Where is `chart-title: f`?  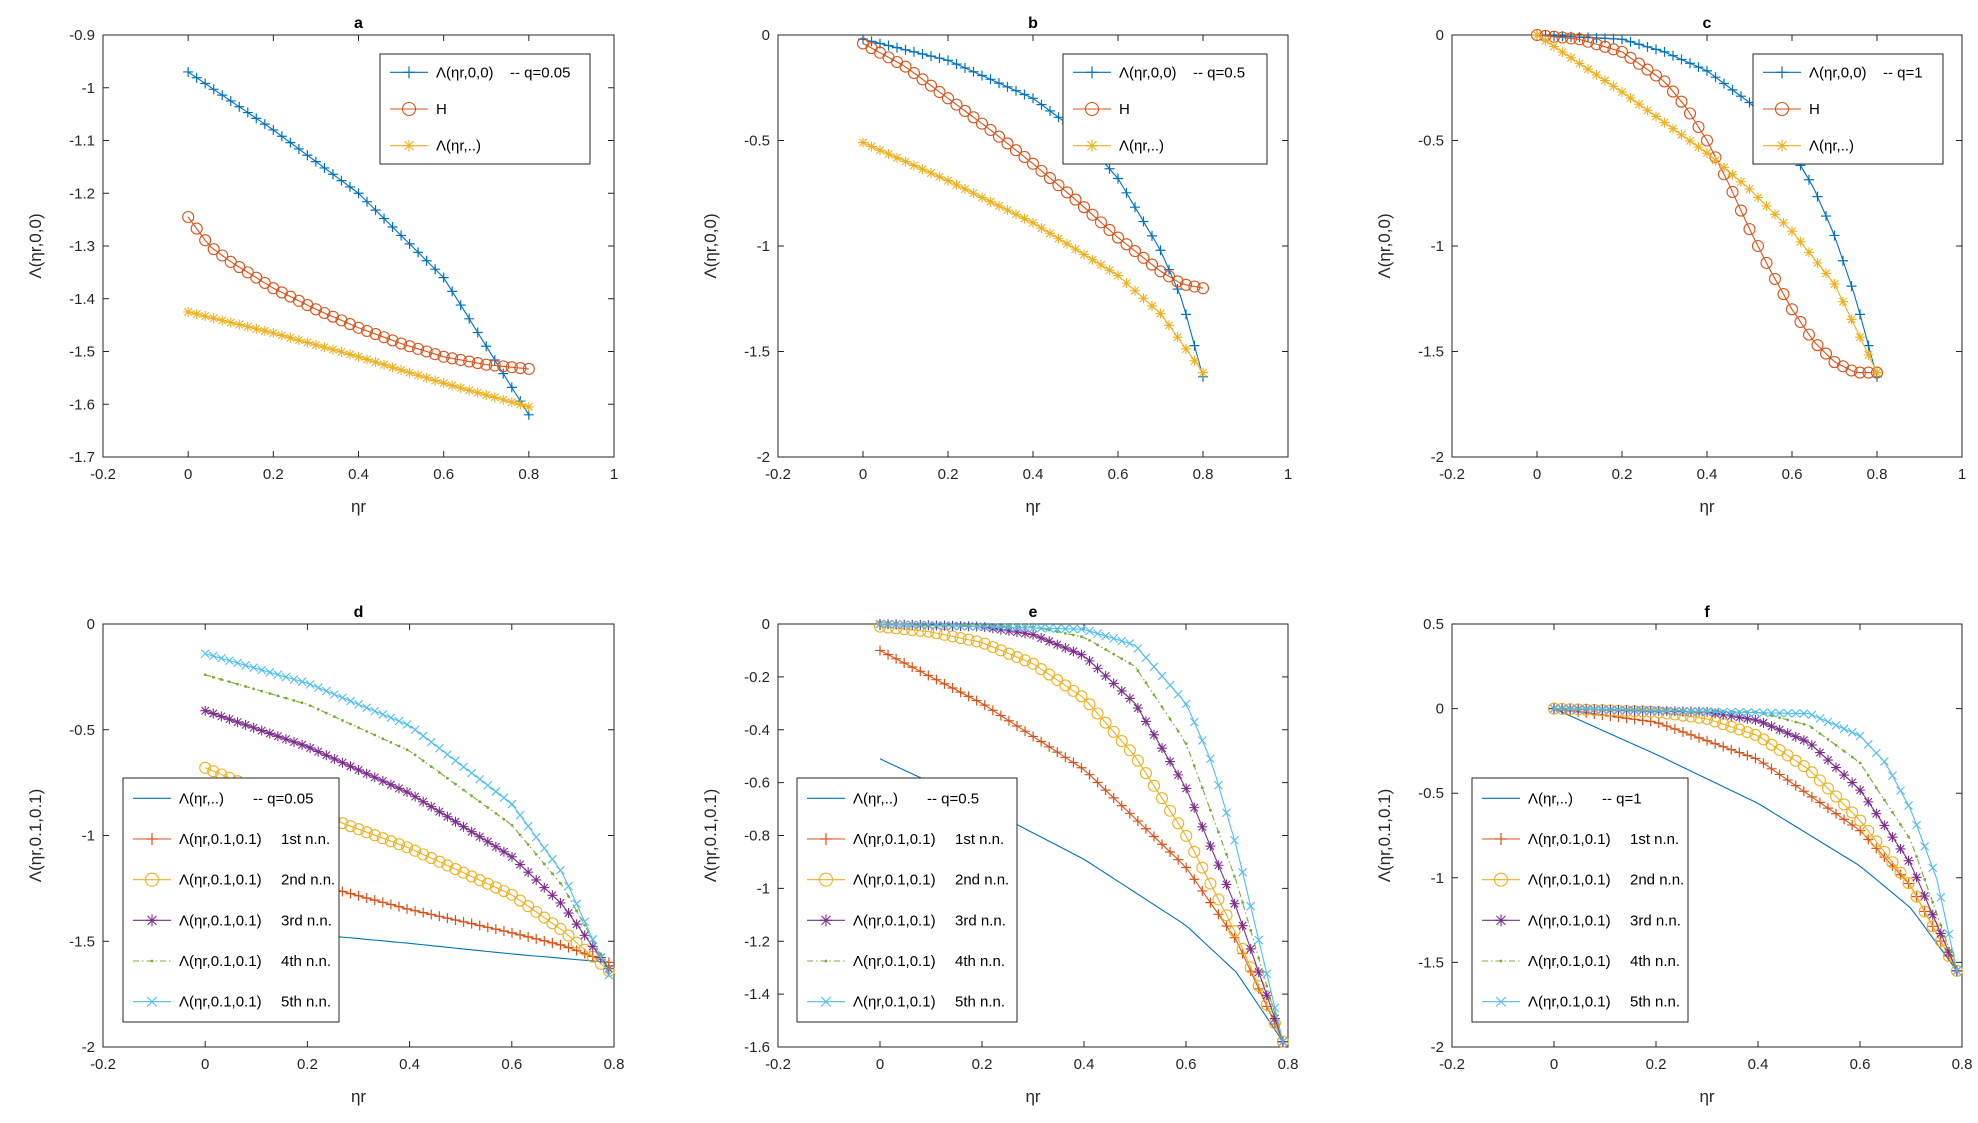 chart-title: f is located at coordinates (1707, 612).